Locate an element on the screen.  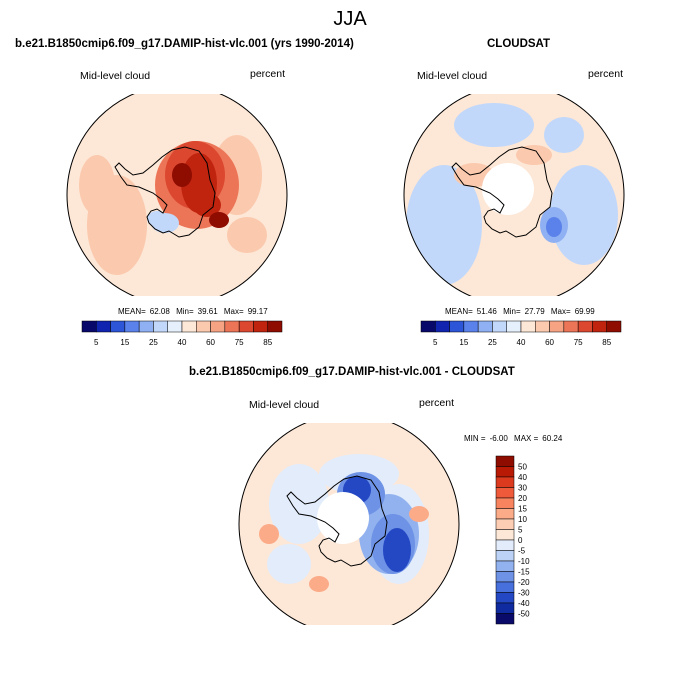
panel3-left-label: Mid-level cloud is located at coordinates (284, 405).